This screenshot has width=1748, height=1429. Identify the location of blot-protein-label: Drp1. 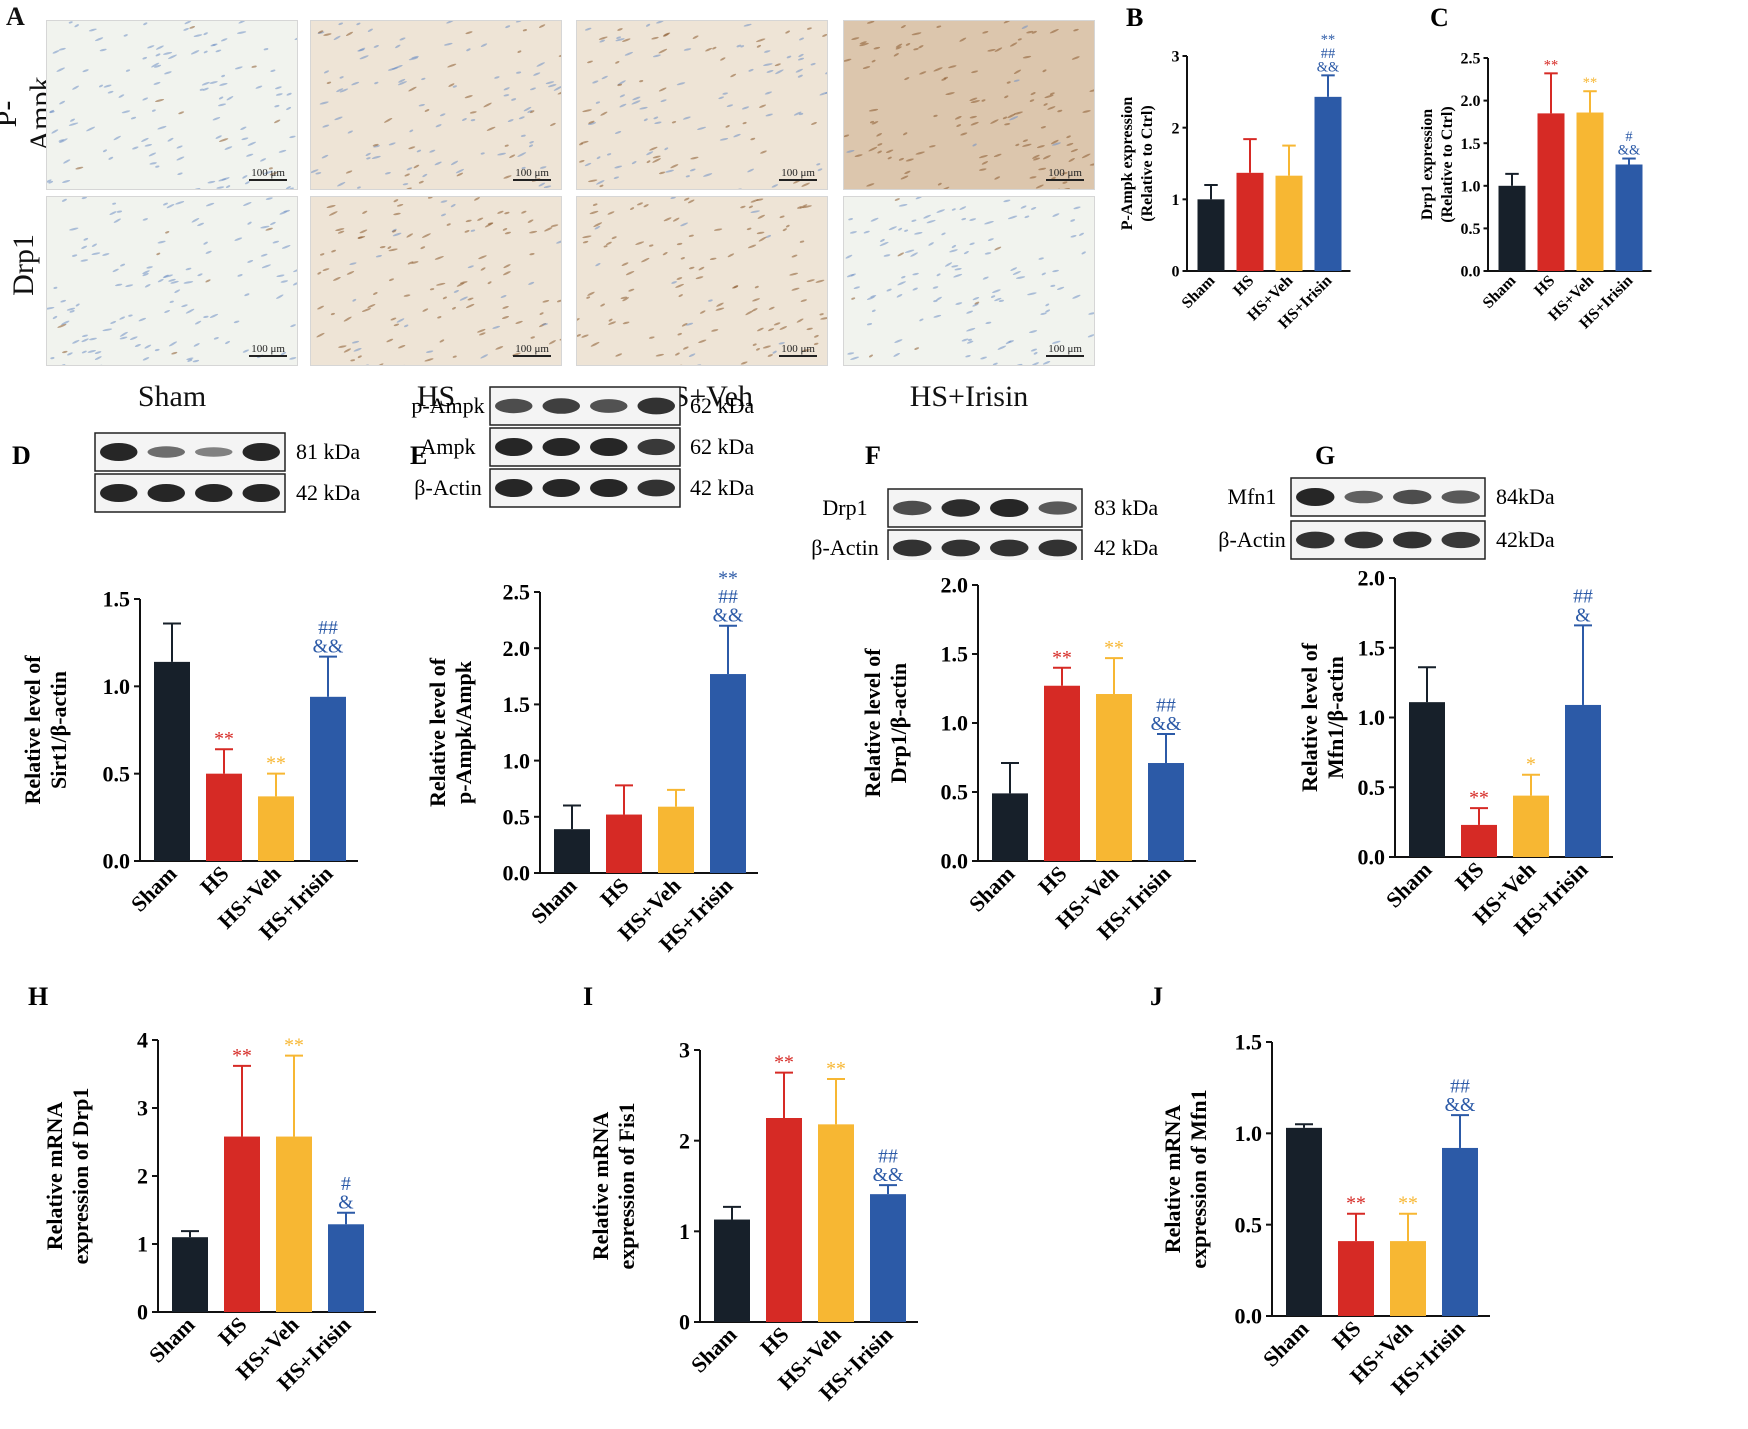
(844, 507).